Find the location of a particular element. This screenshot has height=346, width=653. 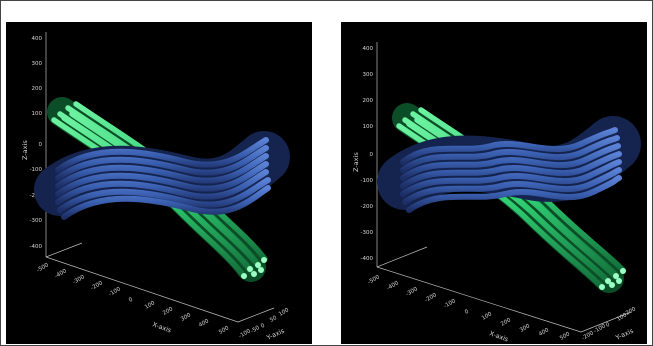

y-tick: 50 is located at coordinates (273, 319).